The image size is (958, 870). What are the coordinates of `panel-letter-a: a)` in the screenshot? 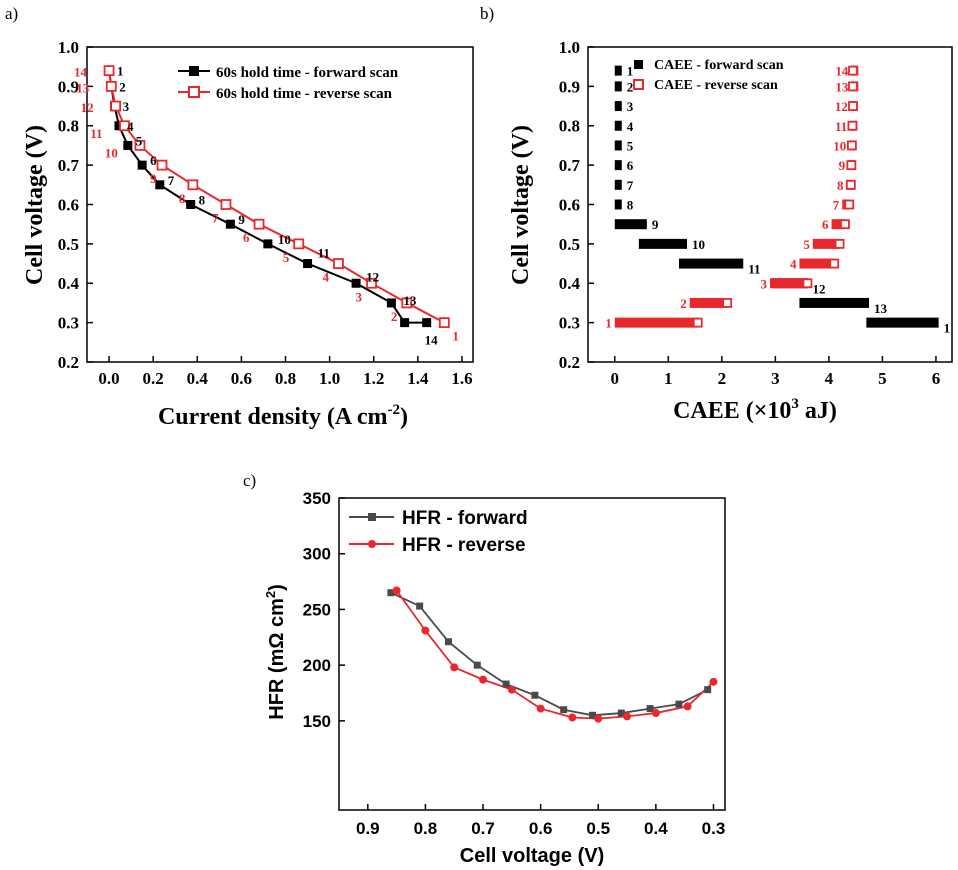 It's located at (11, 13).